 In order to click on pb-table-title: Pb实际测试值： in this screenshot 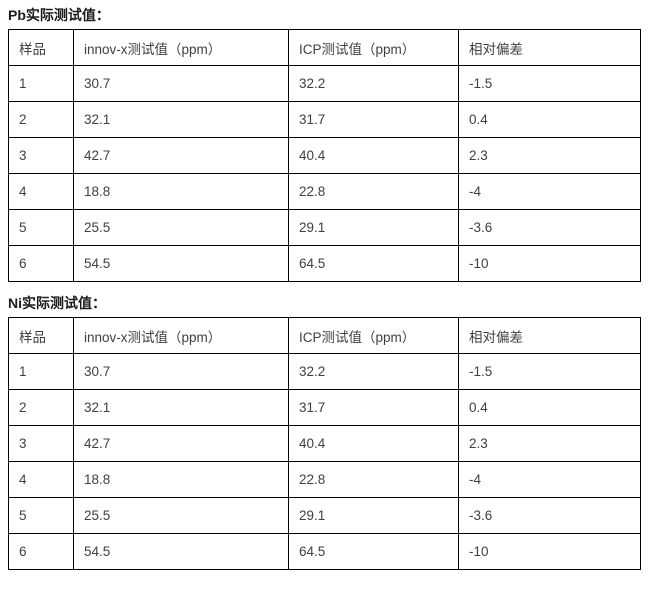, I will do `click(59, 15)`.